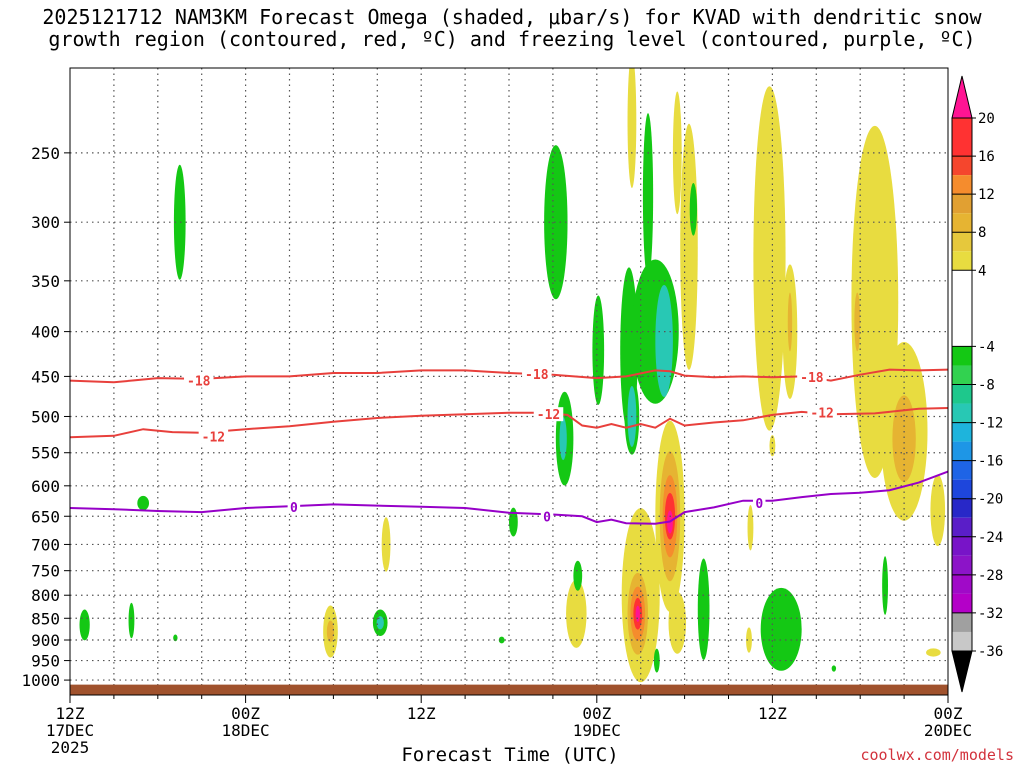 The width and height of the screenshot is (1024, 768). Describe the element at coordinates (990, 538) in the screenshot. I see `cbar-label--24: -24` at that location.